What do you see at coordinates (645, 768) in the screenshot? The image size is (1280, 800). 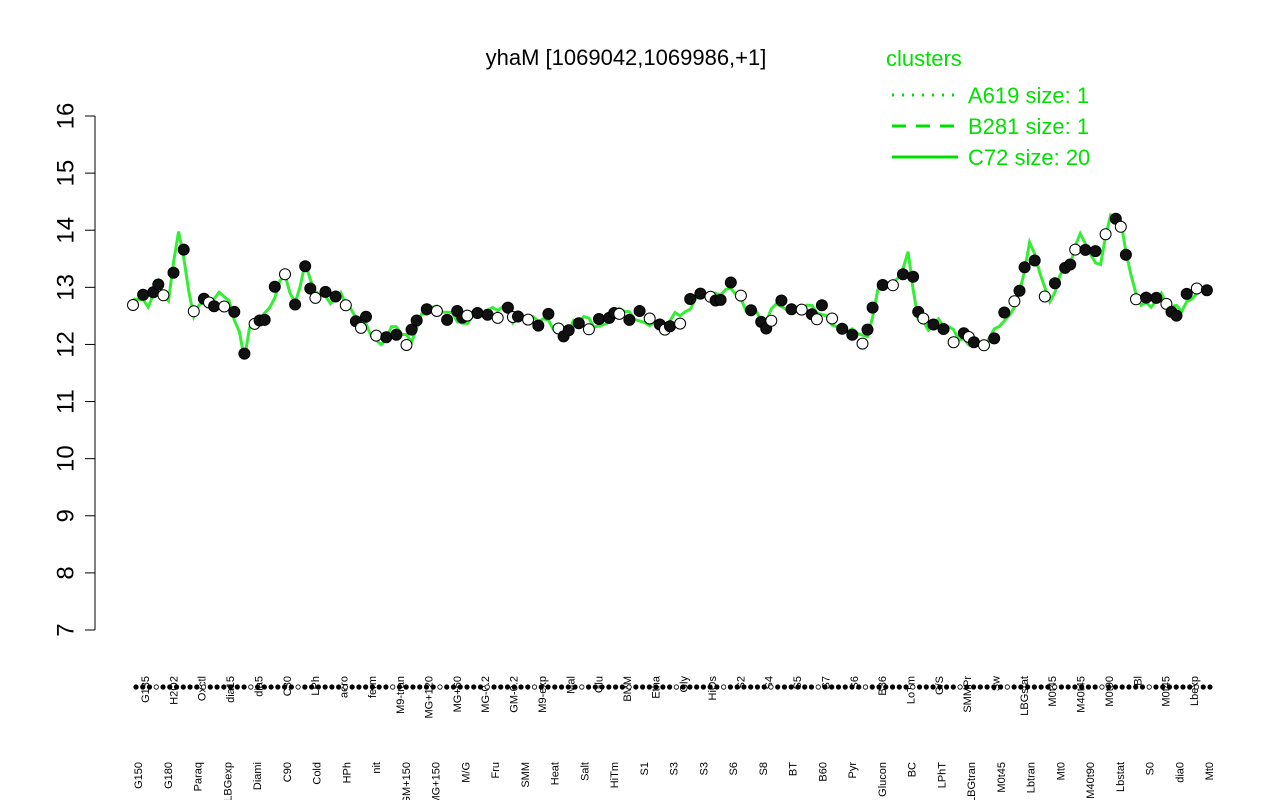 I see `x-tick-label: S1` at bounding box center [645, 768].